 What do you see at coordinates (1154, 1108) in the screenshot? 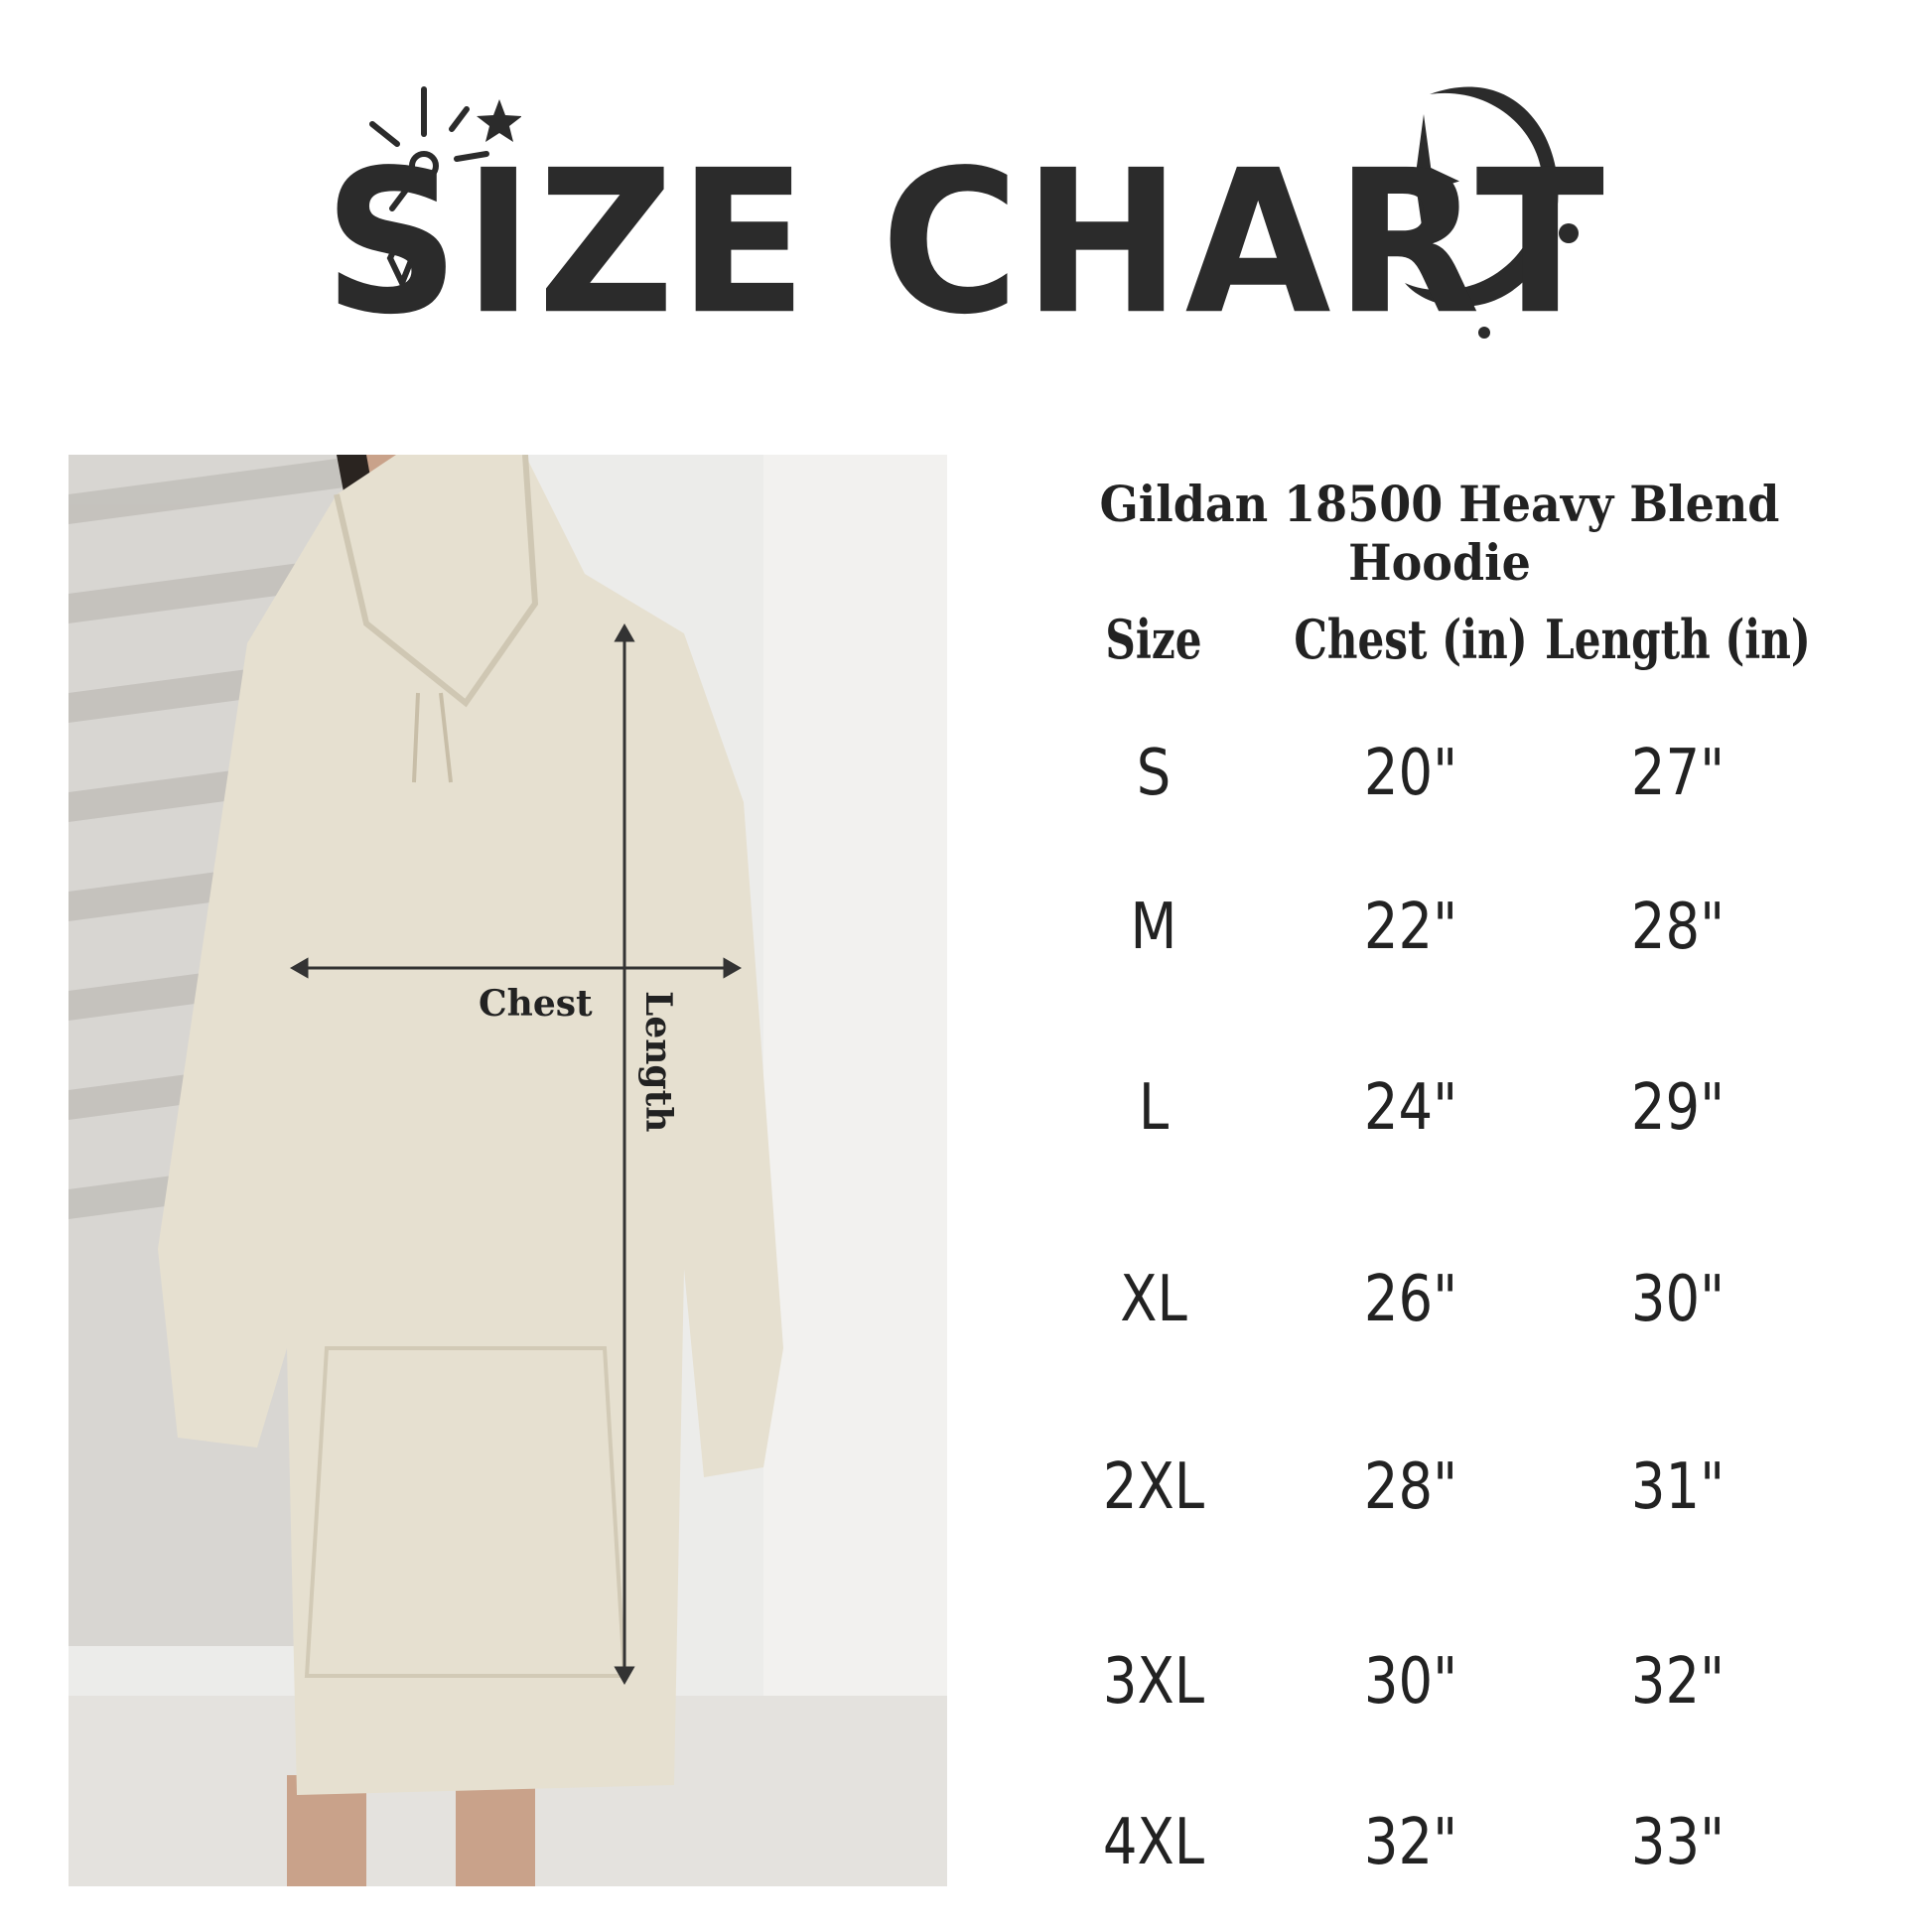
I see `cell-size: L` at bounding box center [1154, 1108].